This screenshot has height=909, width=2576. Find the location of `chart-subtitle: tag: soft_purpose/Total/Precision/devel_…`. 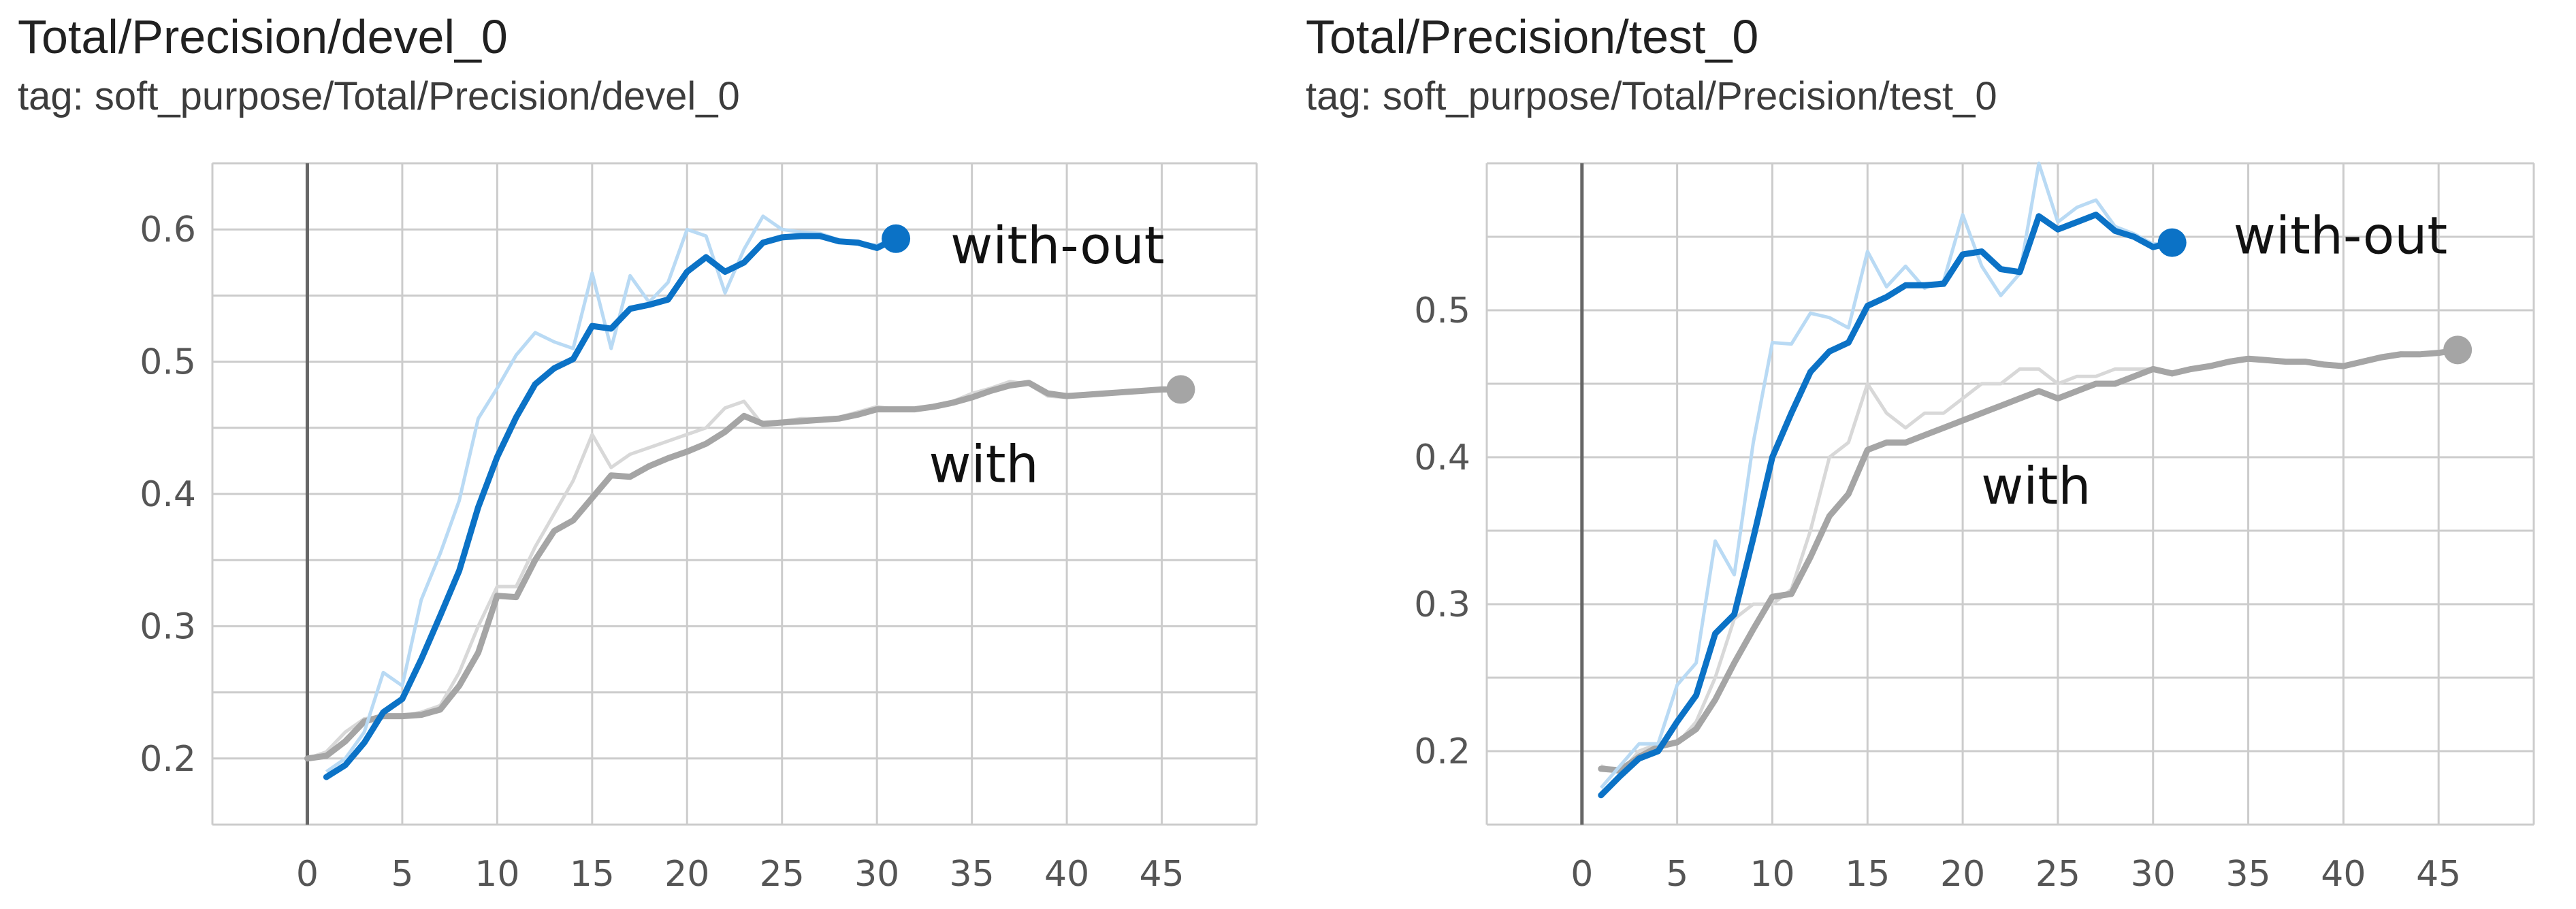

chart-subtitle: tag: soft_purpose/Total/Precision/devel_… is located at coordinates (379, 96).